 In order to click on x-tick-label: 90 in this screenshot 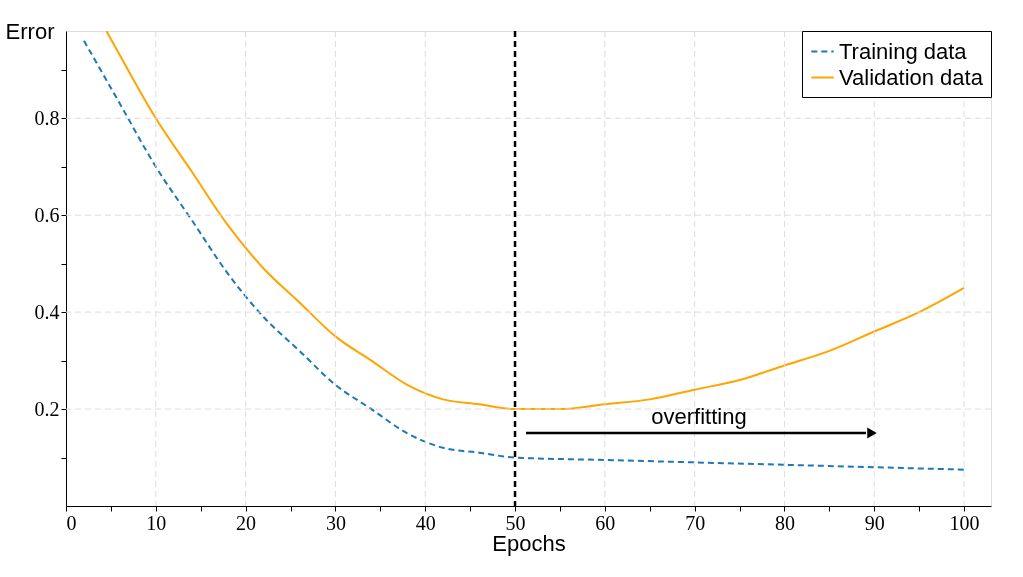, I will do `click(874, 522)`.